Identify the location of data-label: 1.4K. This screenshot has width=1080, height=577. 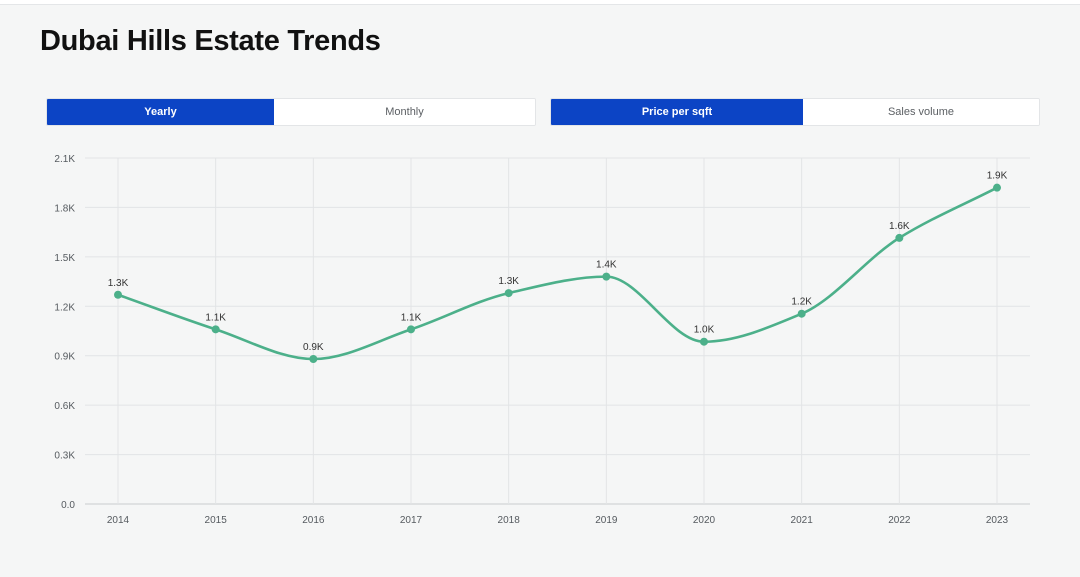
(606, 265).